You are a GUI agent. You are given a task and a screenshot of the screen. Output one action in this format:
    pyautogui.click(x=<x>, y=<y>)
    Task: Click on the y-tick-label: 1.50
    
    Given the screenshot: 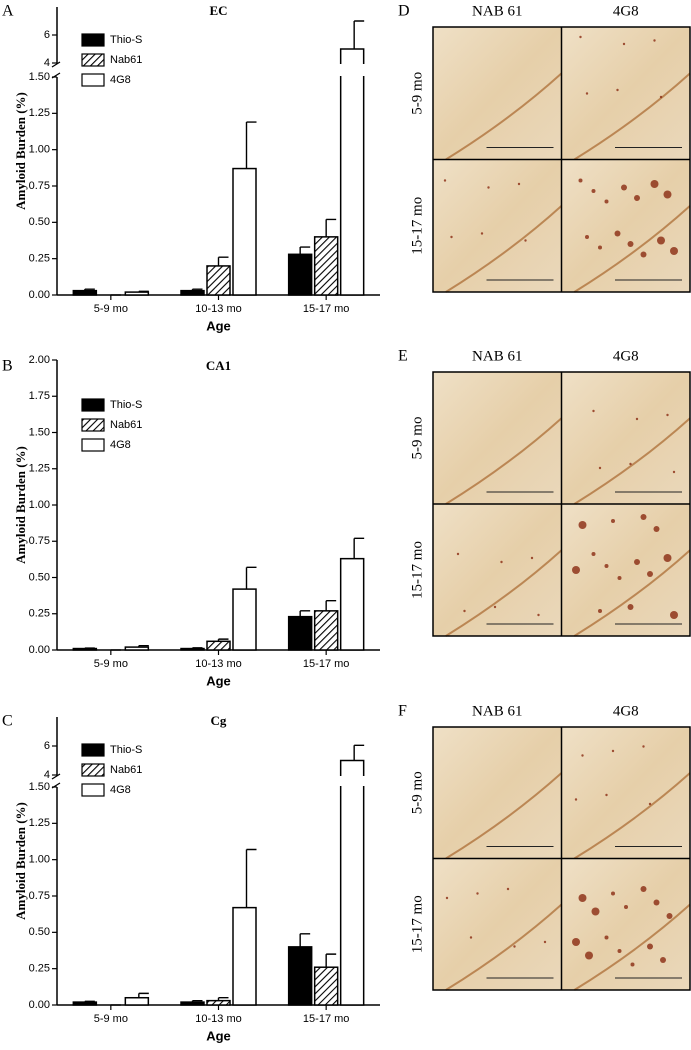 What is the action you would take?
    pyautogui.click(x=39, y=787)
    